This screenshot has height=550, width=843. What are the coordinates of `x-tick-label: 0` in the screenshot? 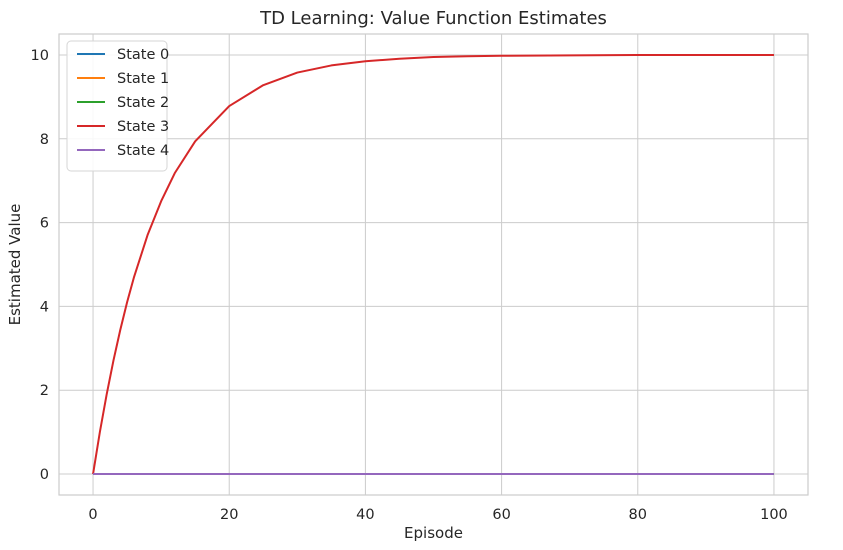 It's located at (92, 515).